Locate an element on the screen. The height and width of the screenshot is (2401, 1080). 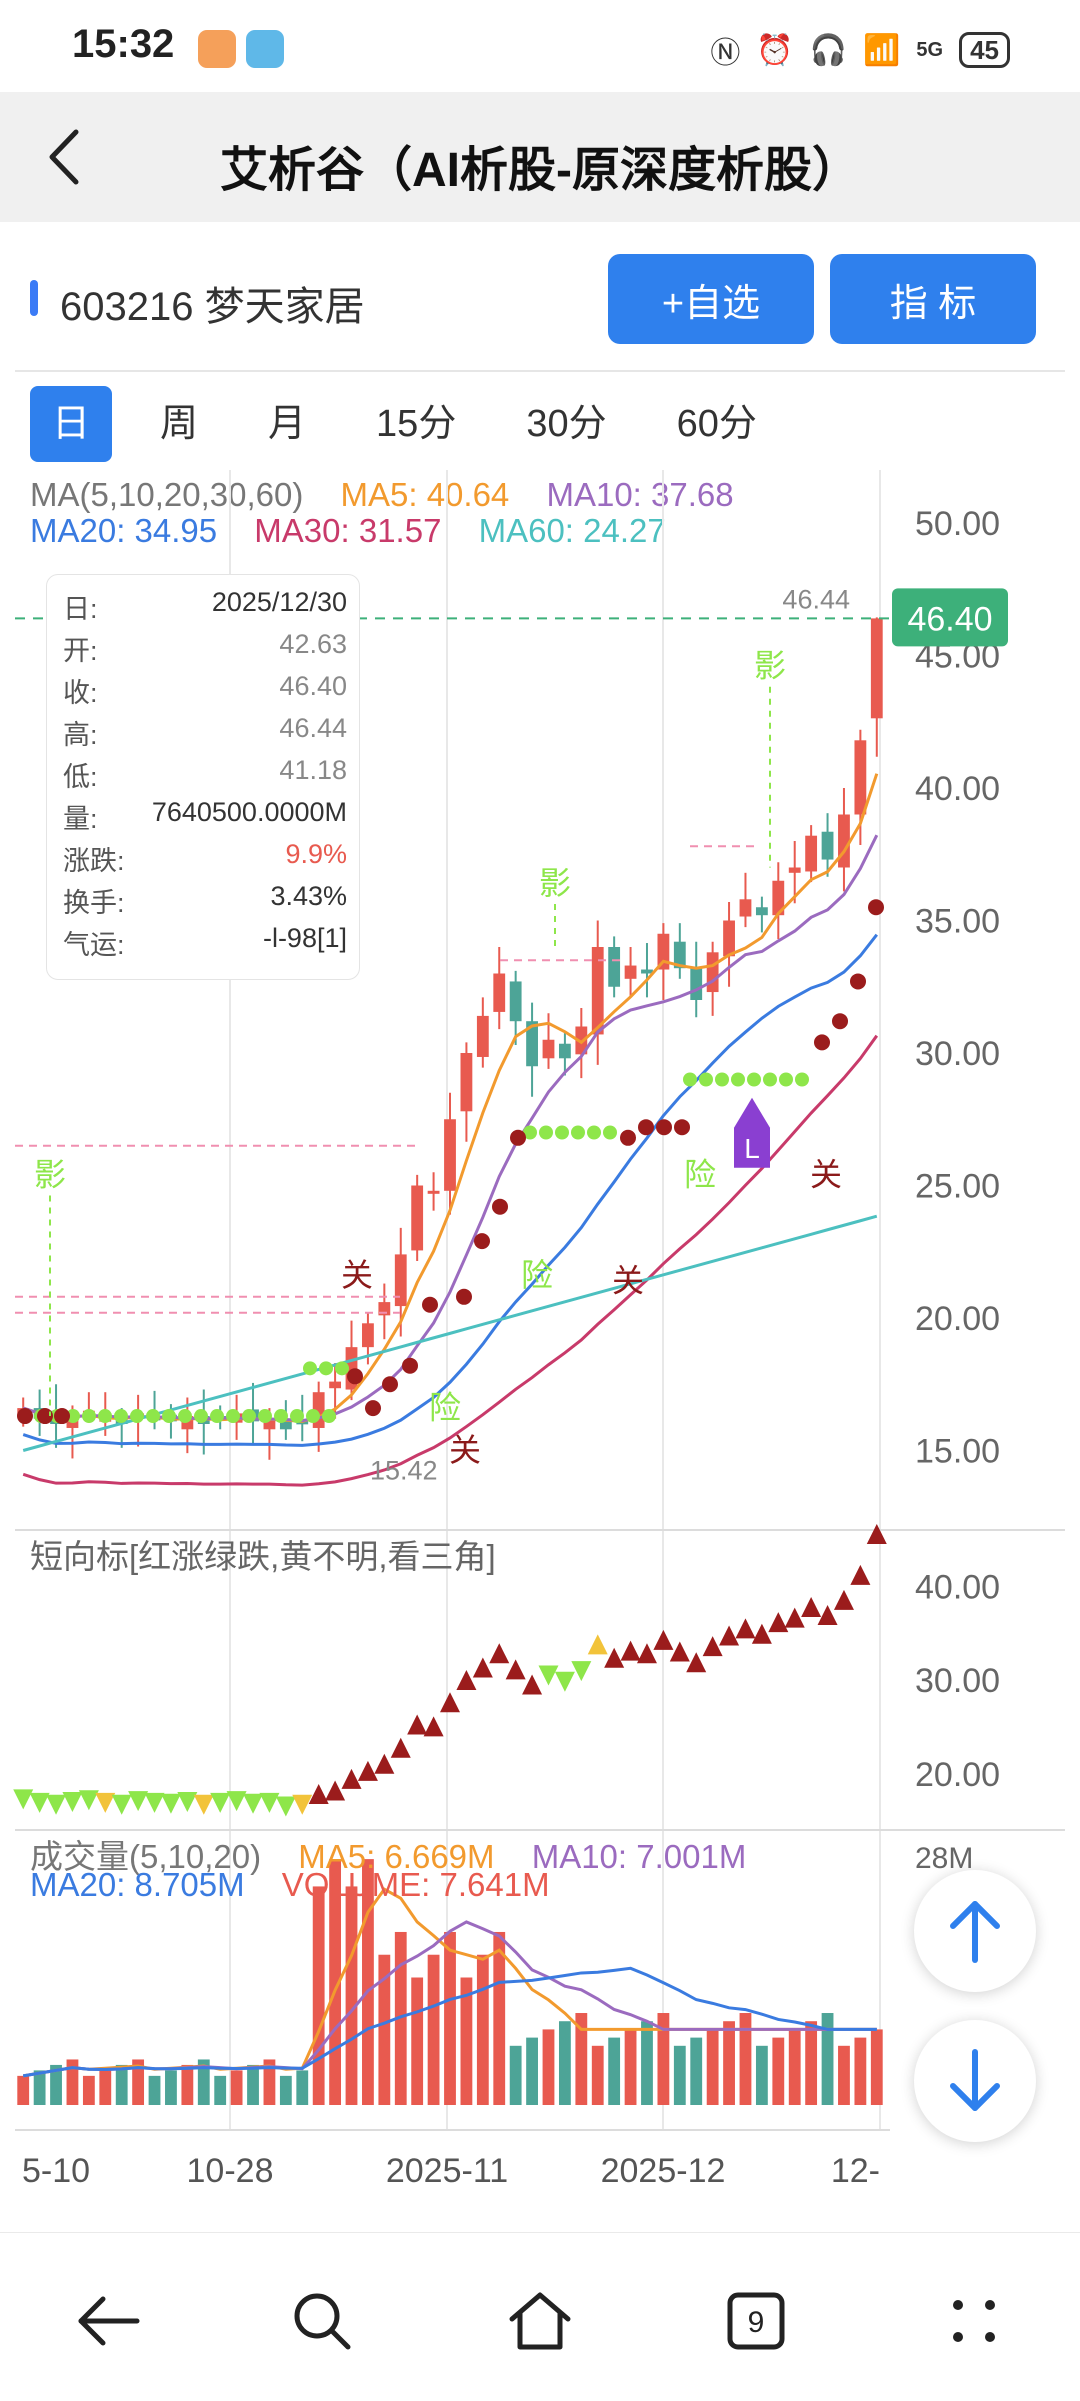
info-low-row: 低: 41.18 is located at coordinates (205, 773).